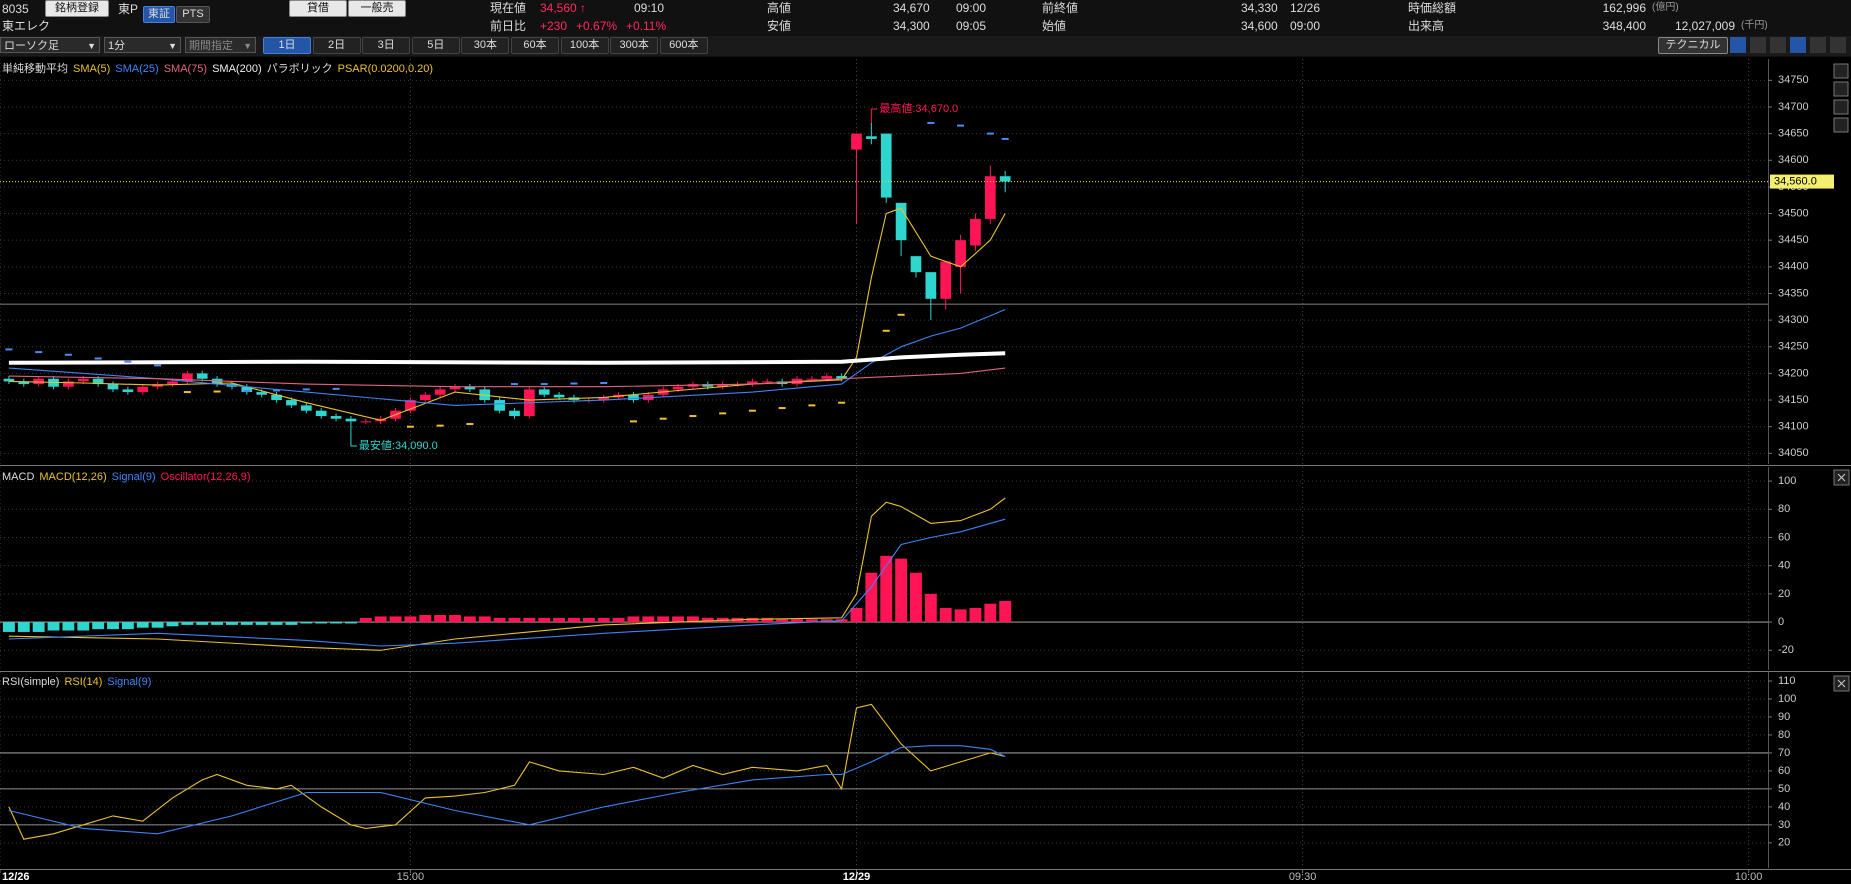 This screenshot has width=1851, height=884. What do you see at coordinates (1841, 477) in the screenshot?
I see `close-macd` at bounding box center [1841, 477].